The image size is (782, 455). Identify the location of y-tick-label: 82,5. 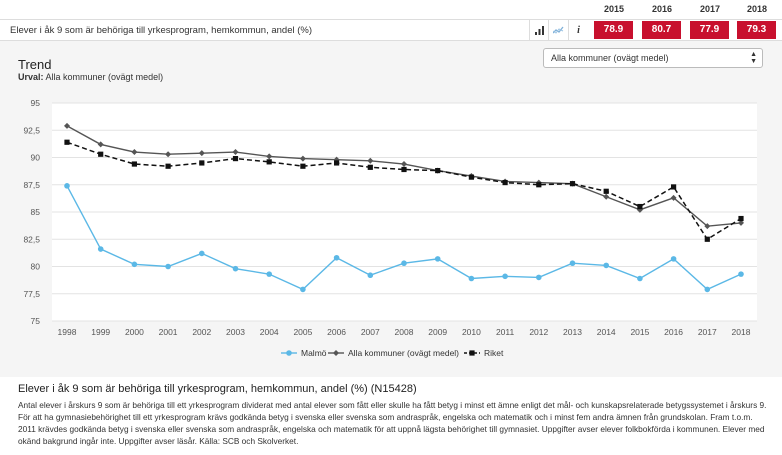
(31, 239).